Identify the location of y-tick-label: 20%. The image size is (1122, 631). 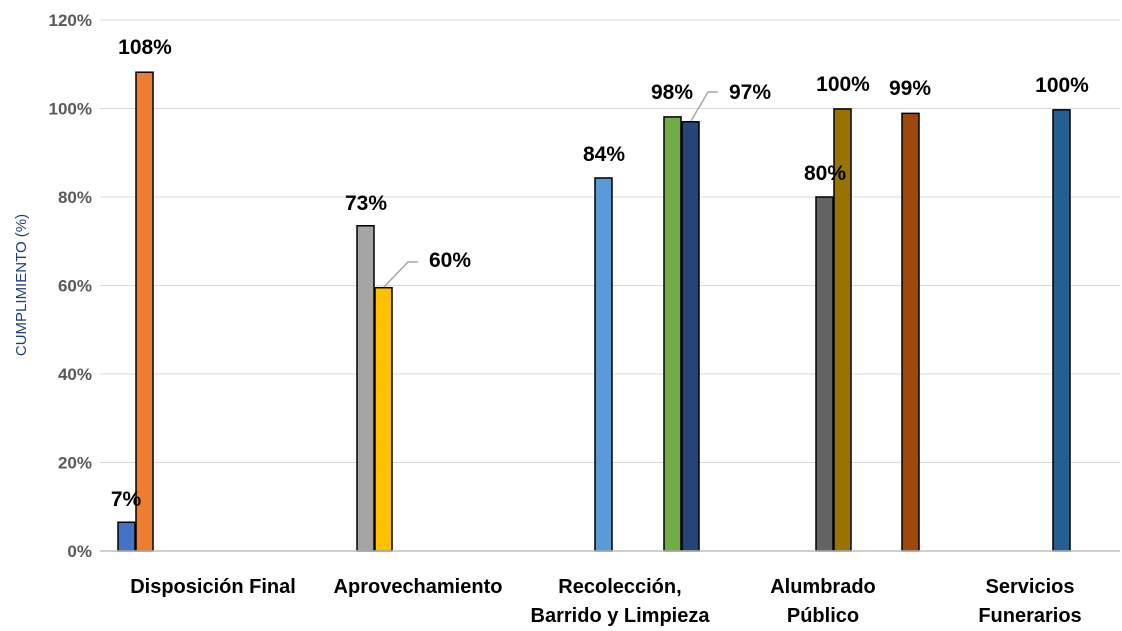
(75, 463).